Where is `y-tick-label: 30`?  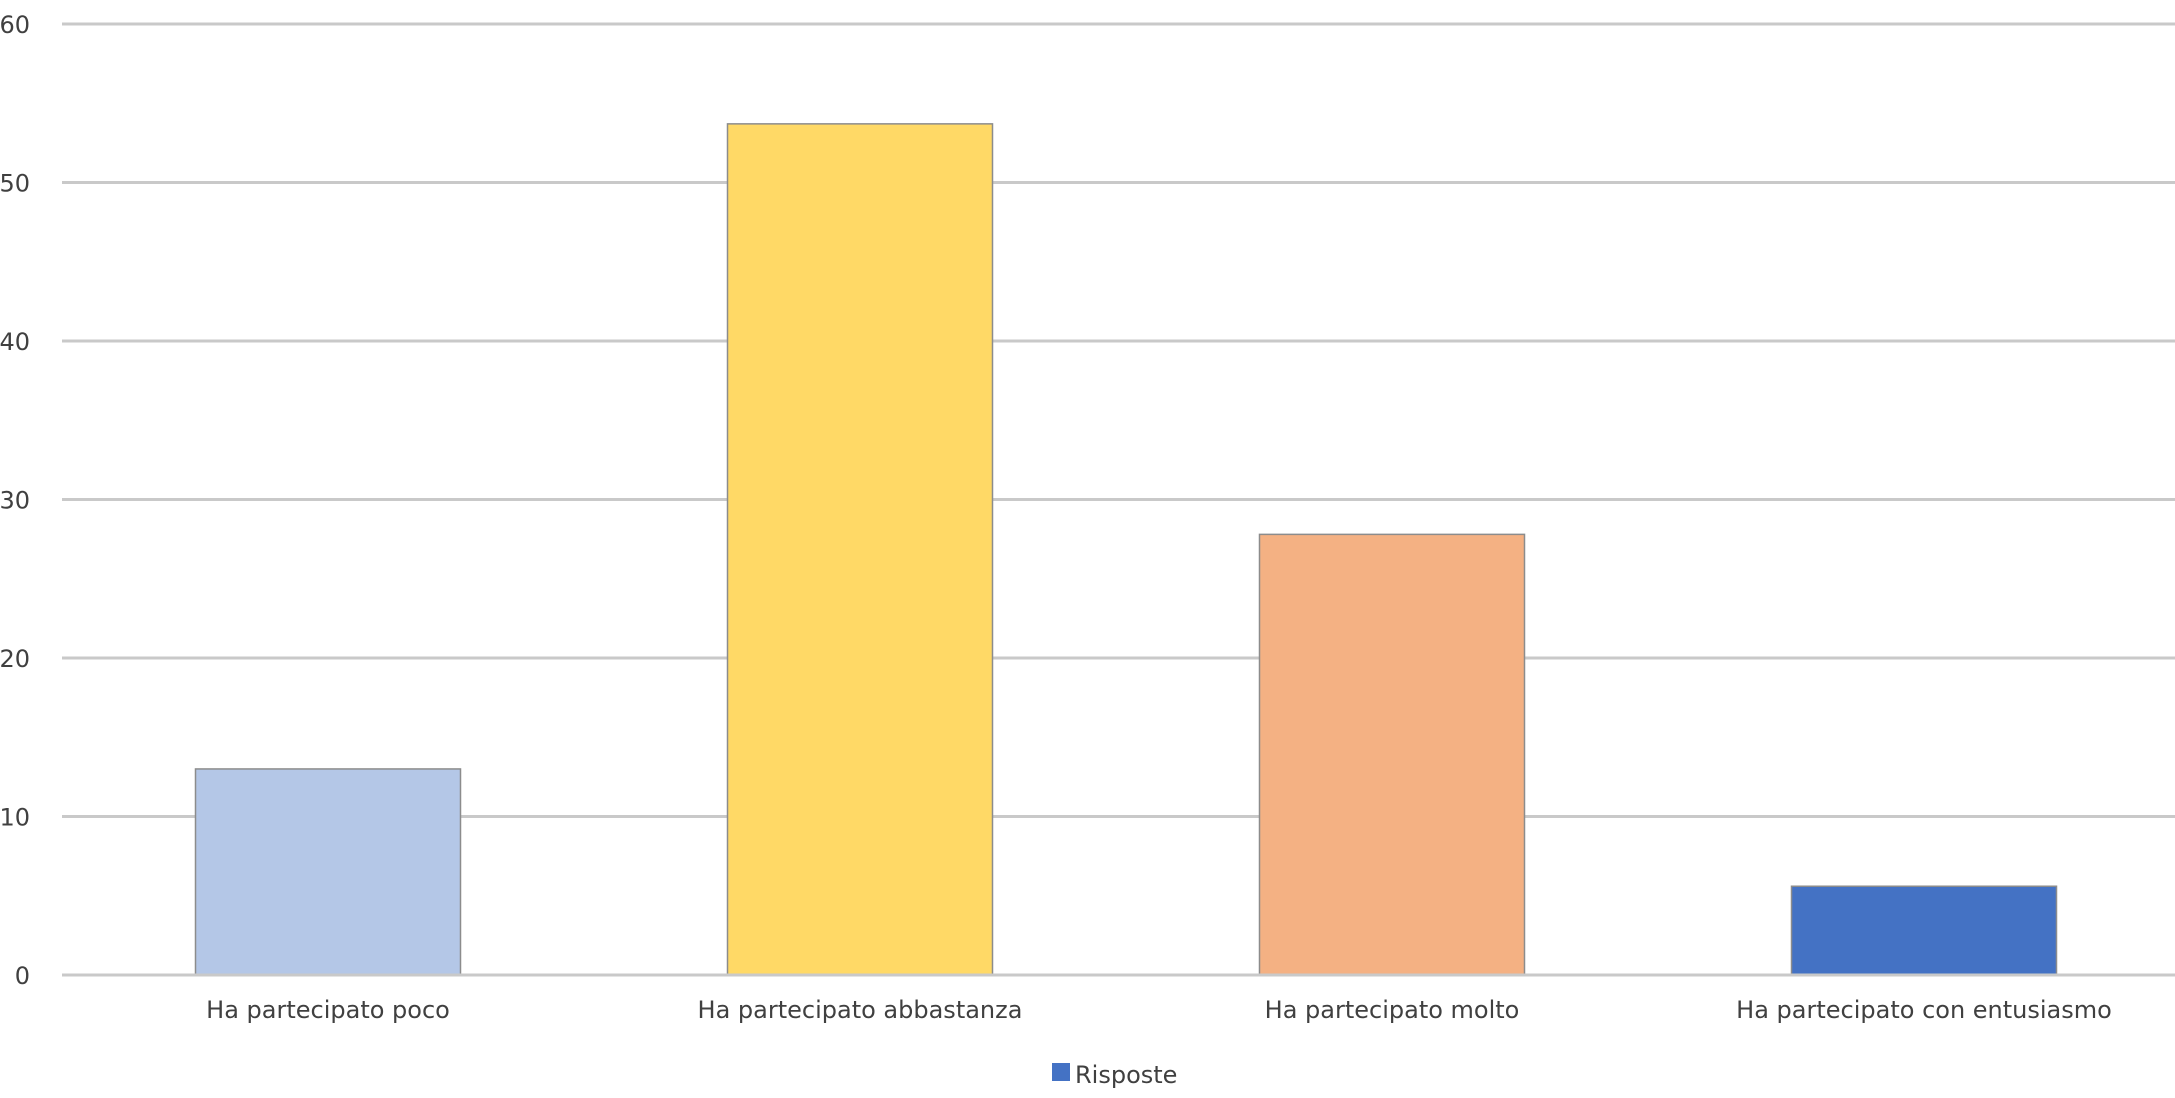
y-tick-label: 30 is located at coordinates (15, 501).